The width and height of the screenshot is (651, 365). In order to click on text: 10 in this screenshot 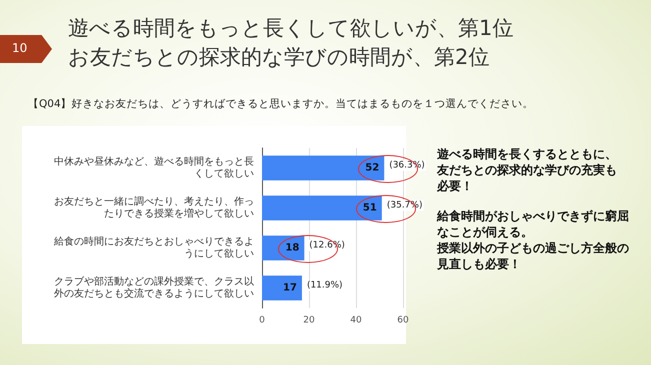, I will do `click(20, 48)`.